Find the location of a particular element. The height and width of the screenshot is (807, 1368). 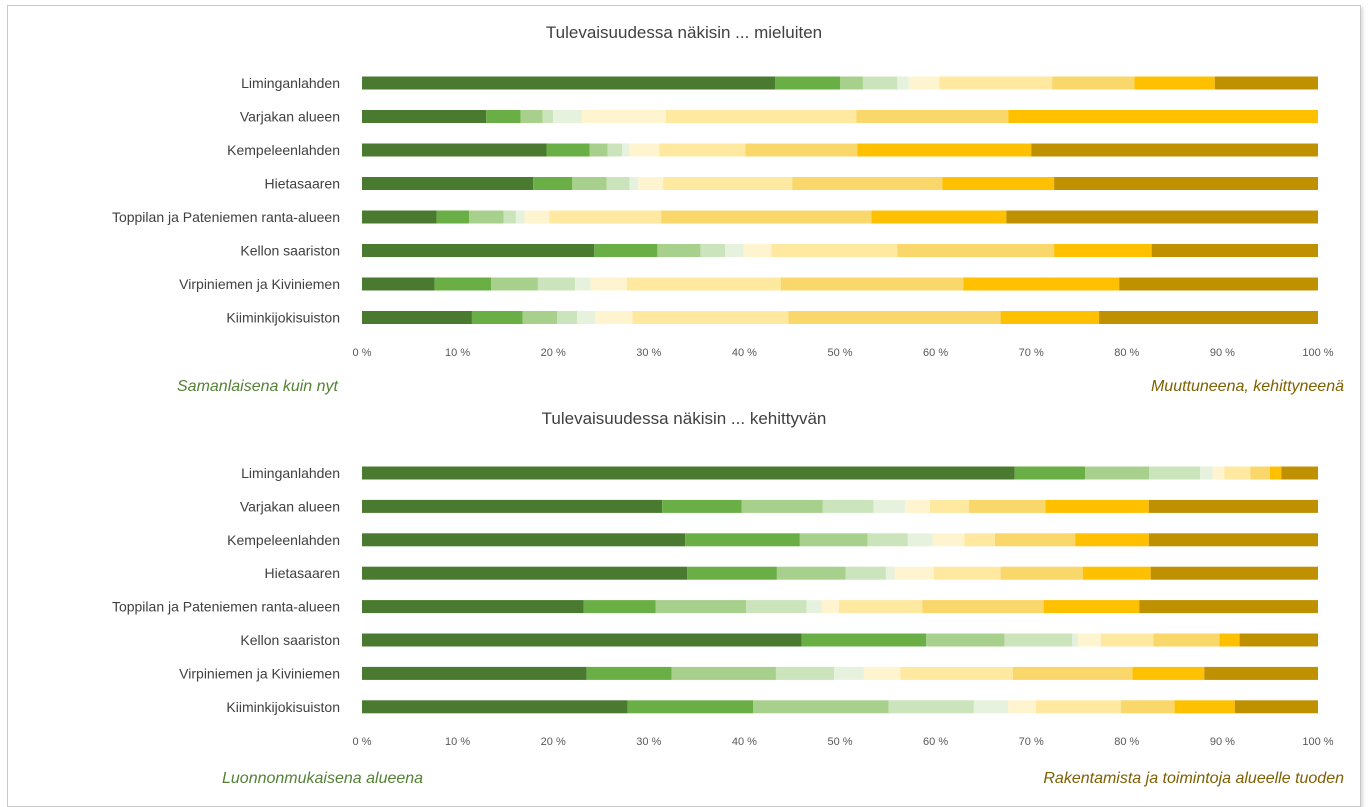

x-tick-label: 10 % is located at coordinates (457, 353).